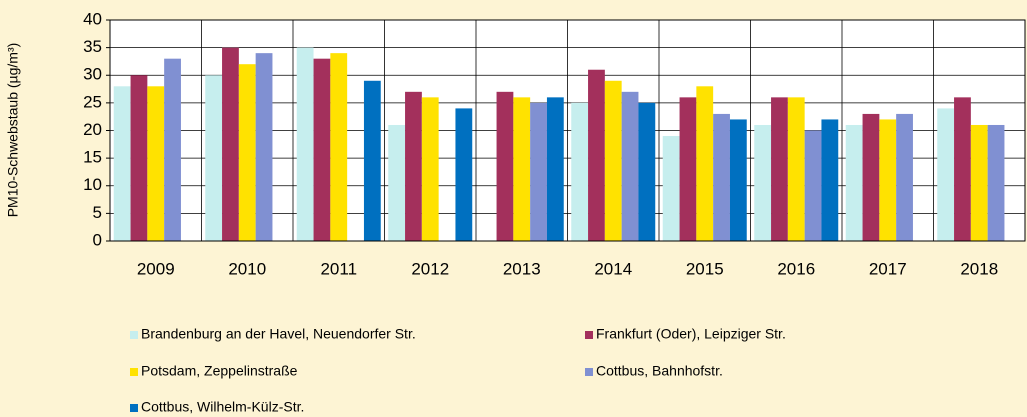 Image resolution: width=1027 pixels, height=417 pixels. I want to click on x-tick-label: 2016, so click(796, 268).